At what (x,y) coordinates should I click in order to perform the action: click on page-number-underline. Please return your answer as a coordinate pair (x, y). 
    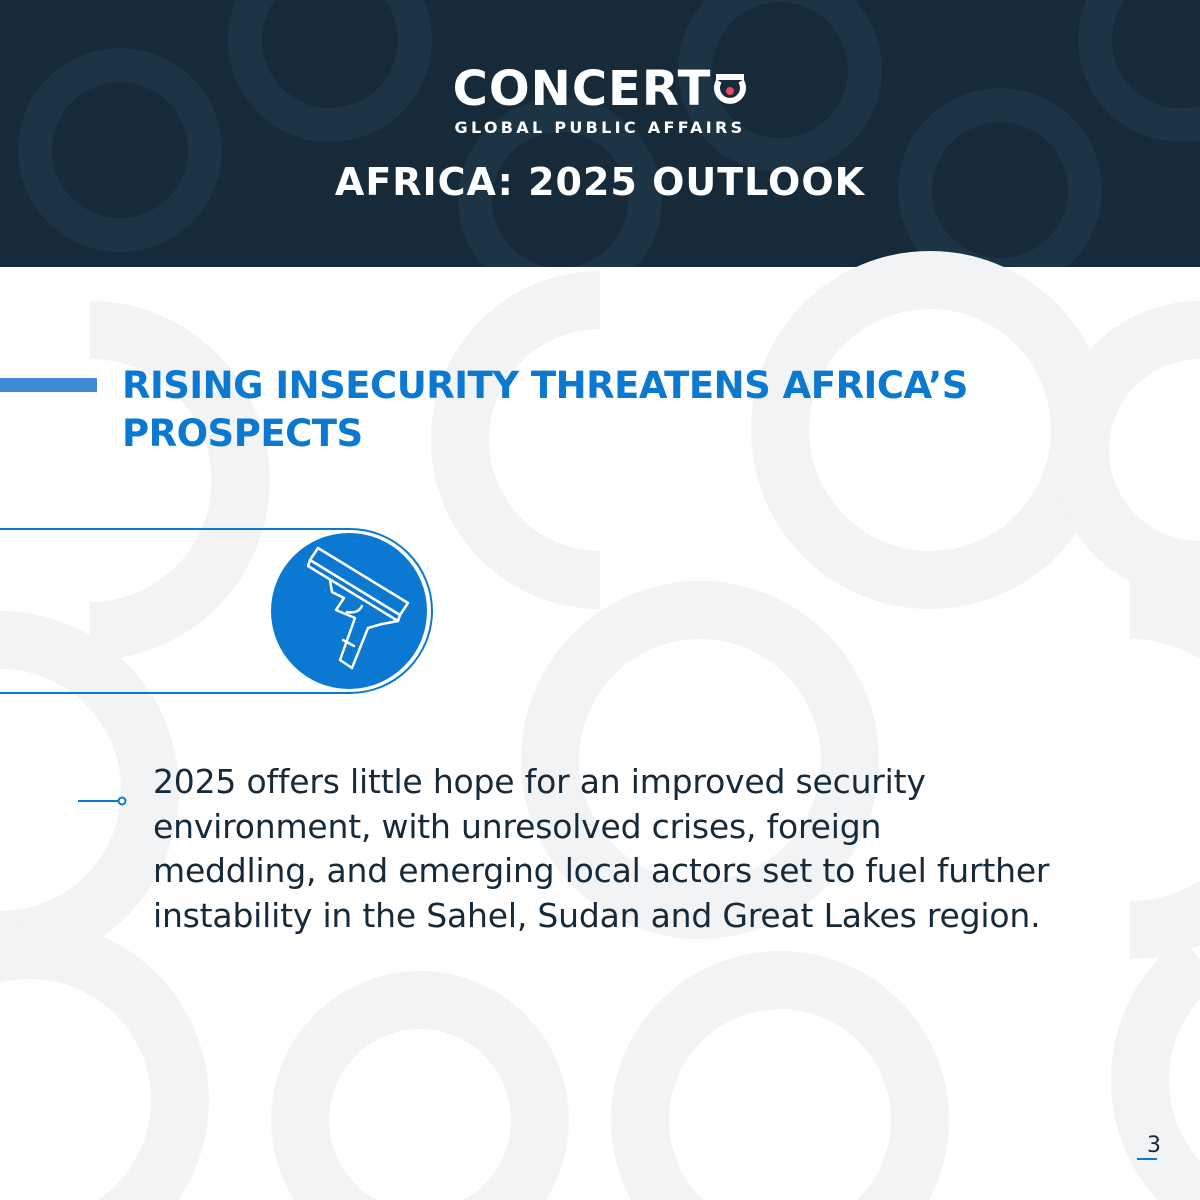
    Looking at the image, I should click on (1147, 1159).